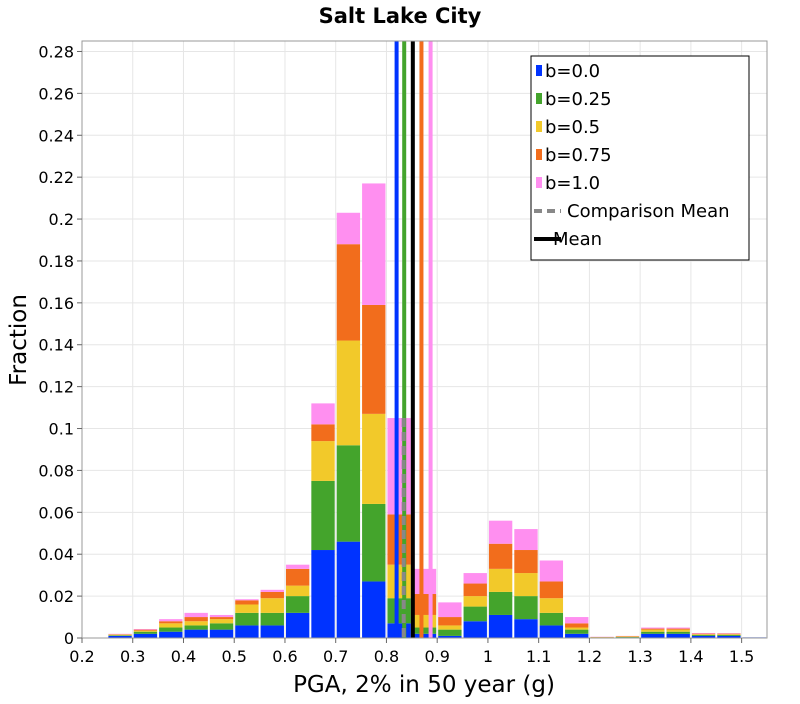 This screenshot has width=800, height=704. Describe the element at coordinates (56, 135) in the screenshot. I see `y-tick-label: 0.24` at that location.